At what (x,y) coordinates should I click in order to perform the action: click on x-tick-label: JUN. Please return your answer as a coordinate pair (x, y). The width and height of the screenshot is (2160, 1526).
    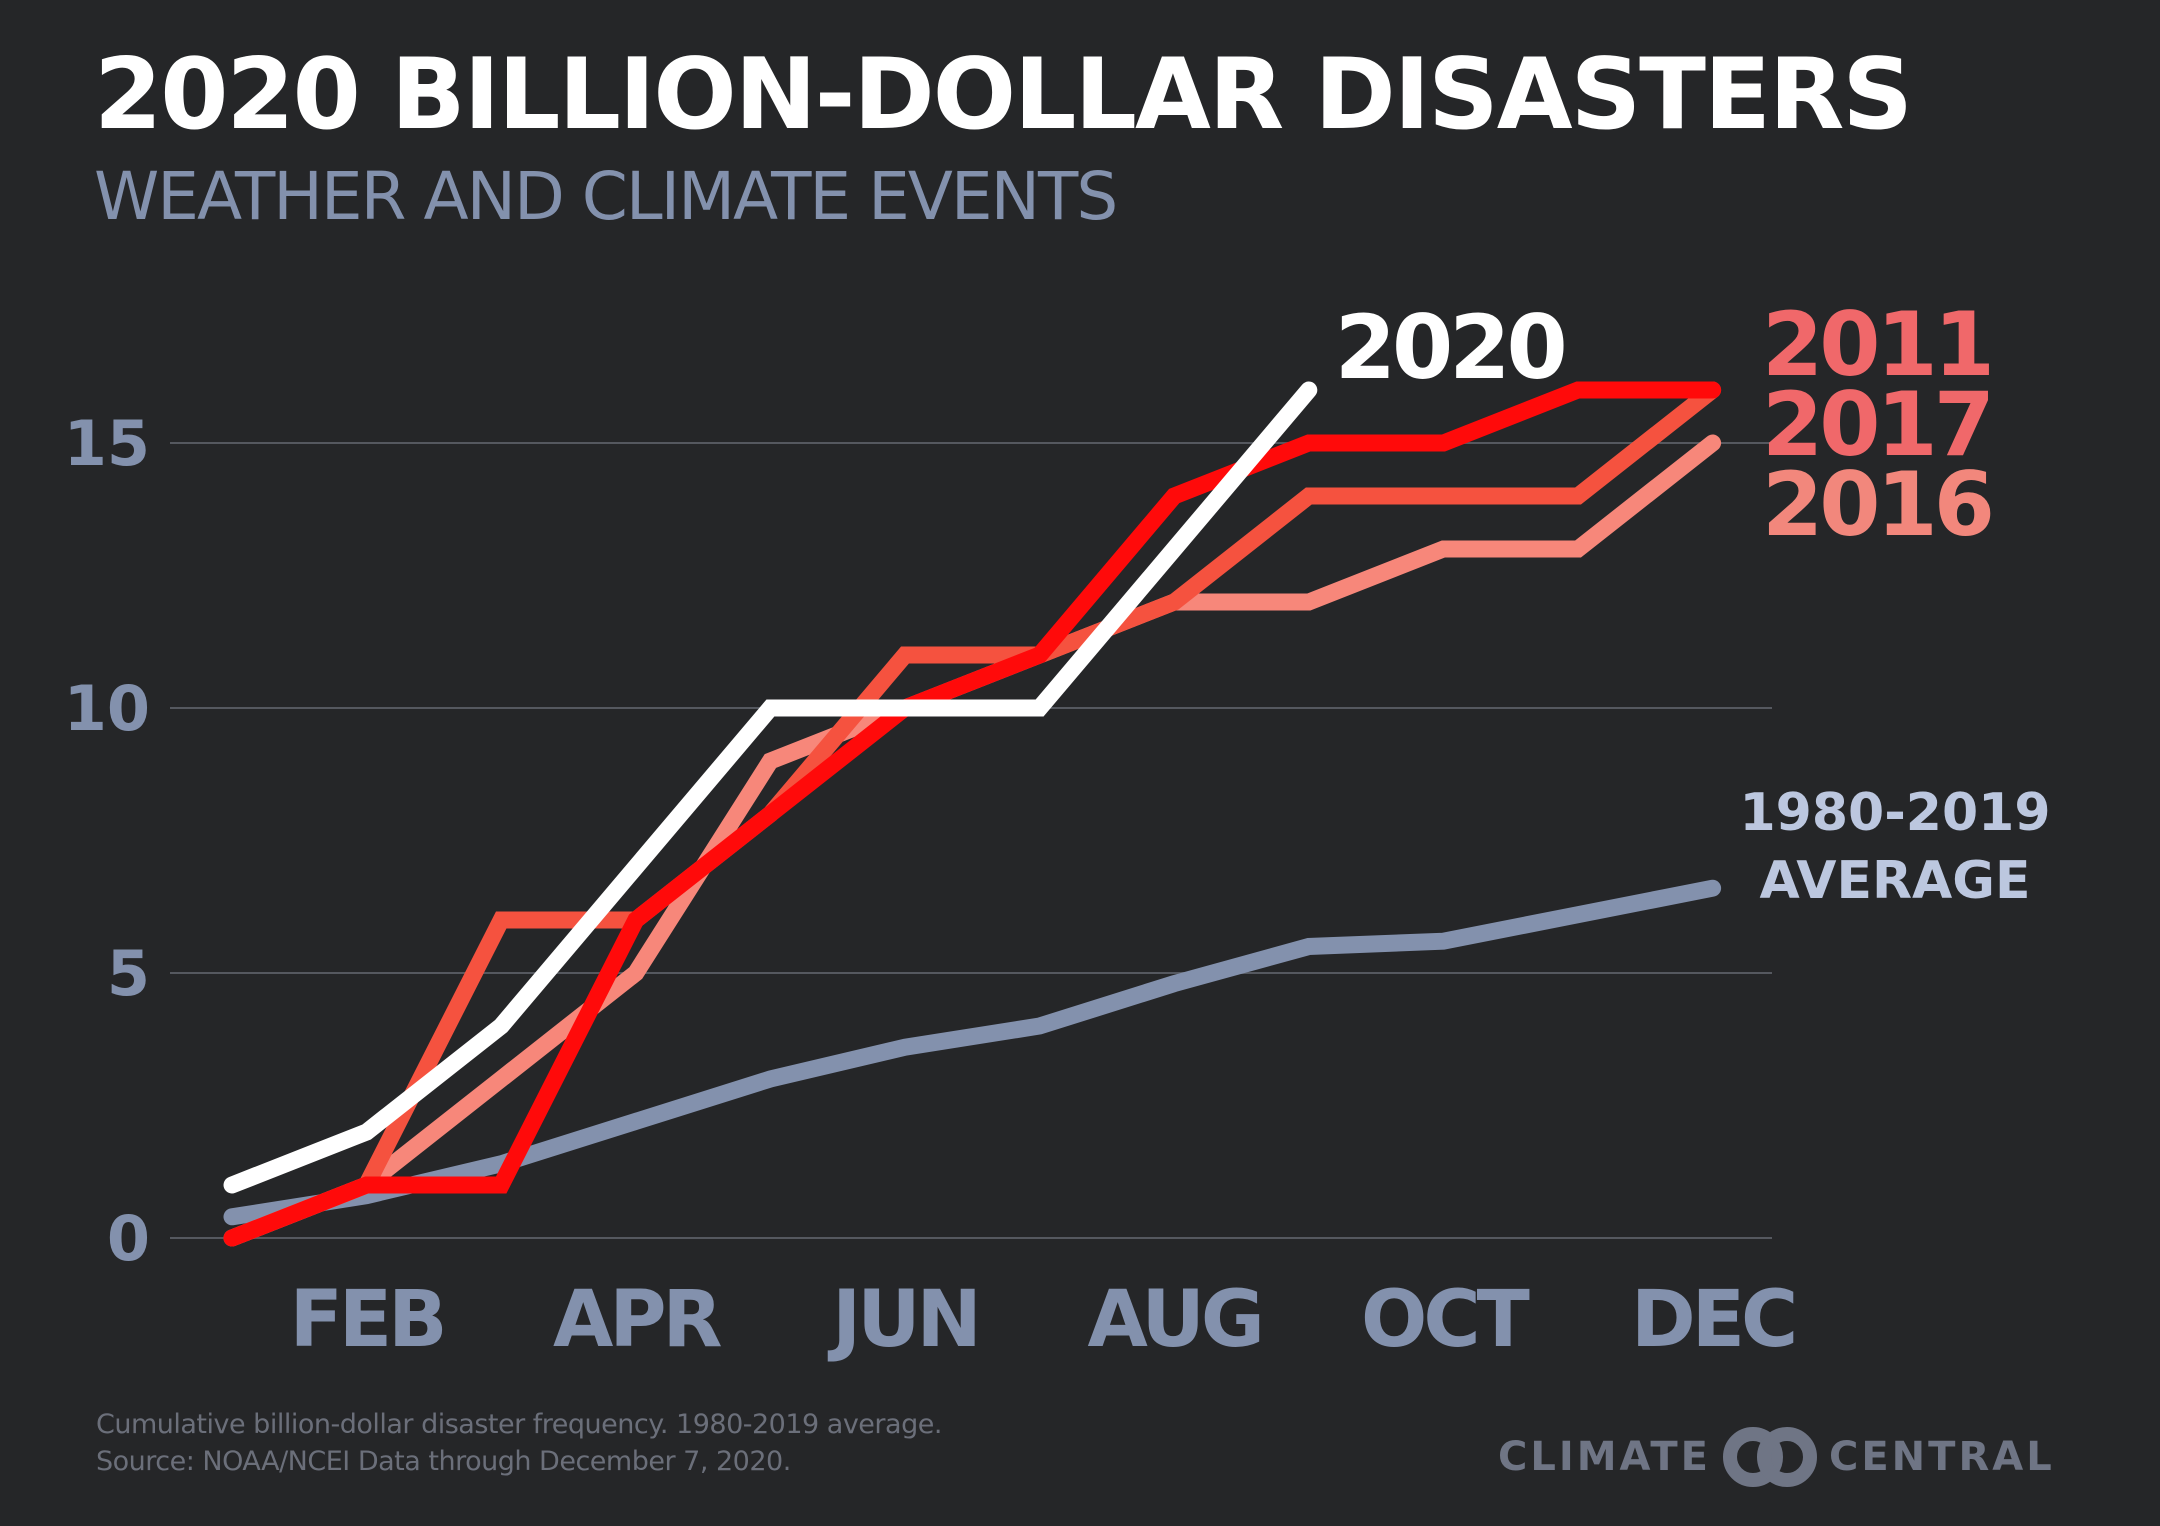
    Looking at the image, I should click on (902, 1320).